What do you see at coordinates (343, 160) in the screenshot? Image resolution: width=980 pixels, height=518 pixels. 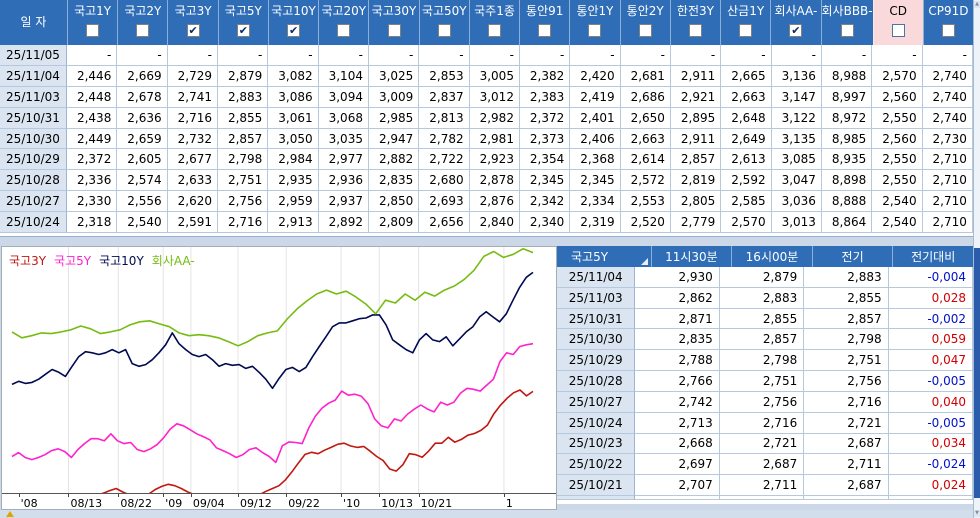 I see `value-cell: 2,977` at bounding box center [343, 160].